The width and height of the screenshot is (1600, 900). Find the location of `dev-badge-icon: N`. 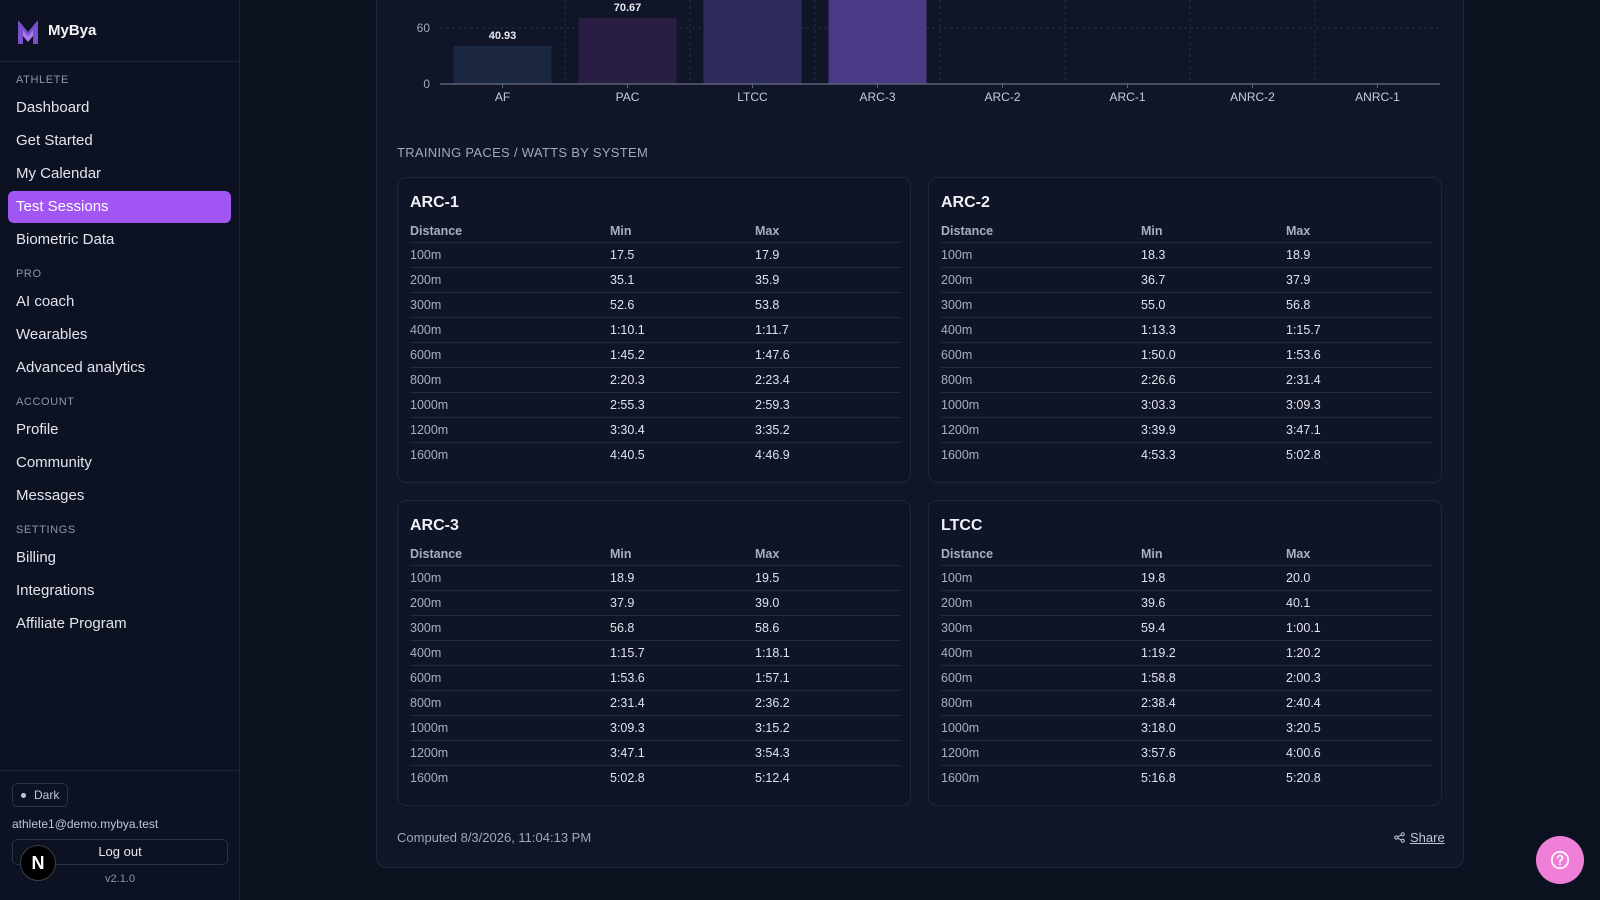

dev-badge-icon: N is located at coordinates (38, 863).